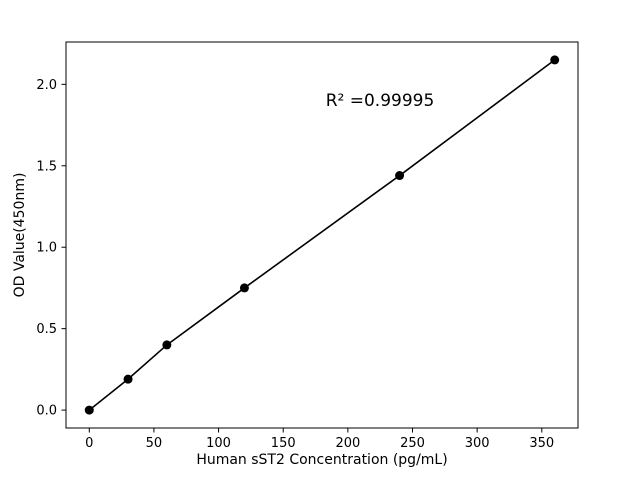  Describe the element at coordinates (218, 443) in the screenshot. I see `x-tick-label: 100` at that location.